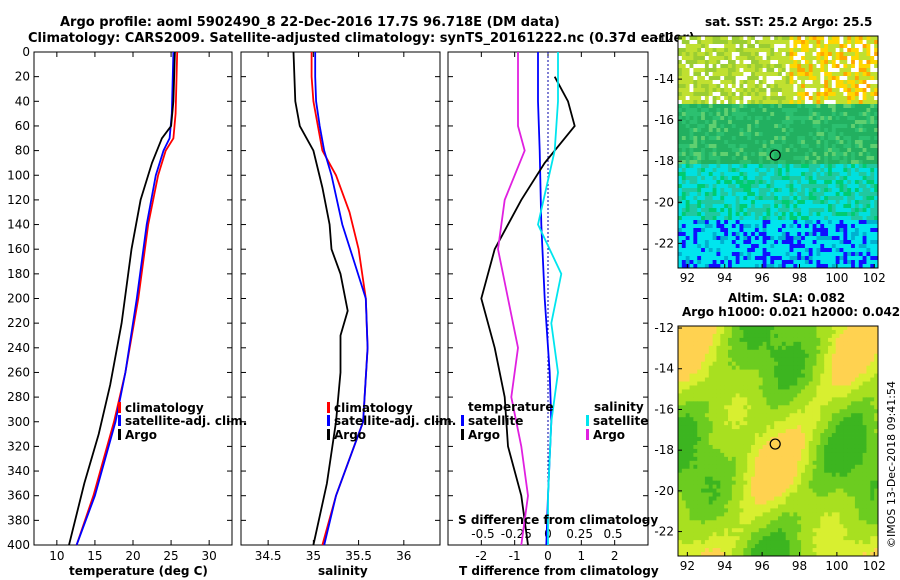  What do you see at coordinates (22, 126) in the screenshot?
I see `depth-tick-label: 60` at bounding box center [22, 126].